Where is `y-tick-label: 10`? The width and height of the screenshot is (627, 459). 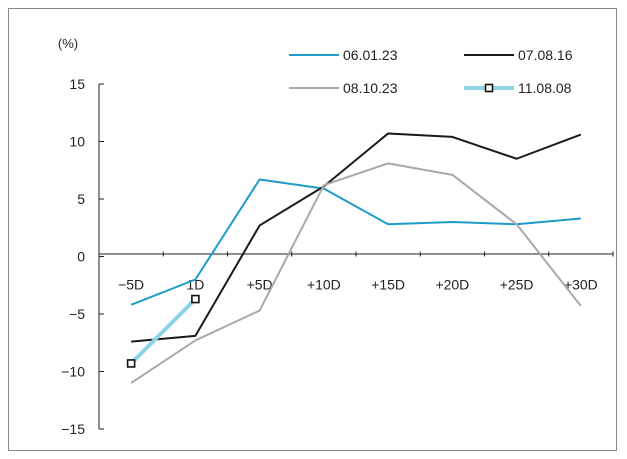
y-tick-label: 10 is located at coordinates (77, 142).